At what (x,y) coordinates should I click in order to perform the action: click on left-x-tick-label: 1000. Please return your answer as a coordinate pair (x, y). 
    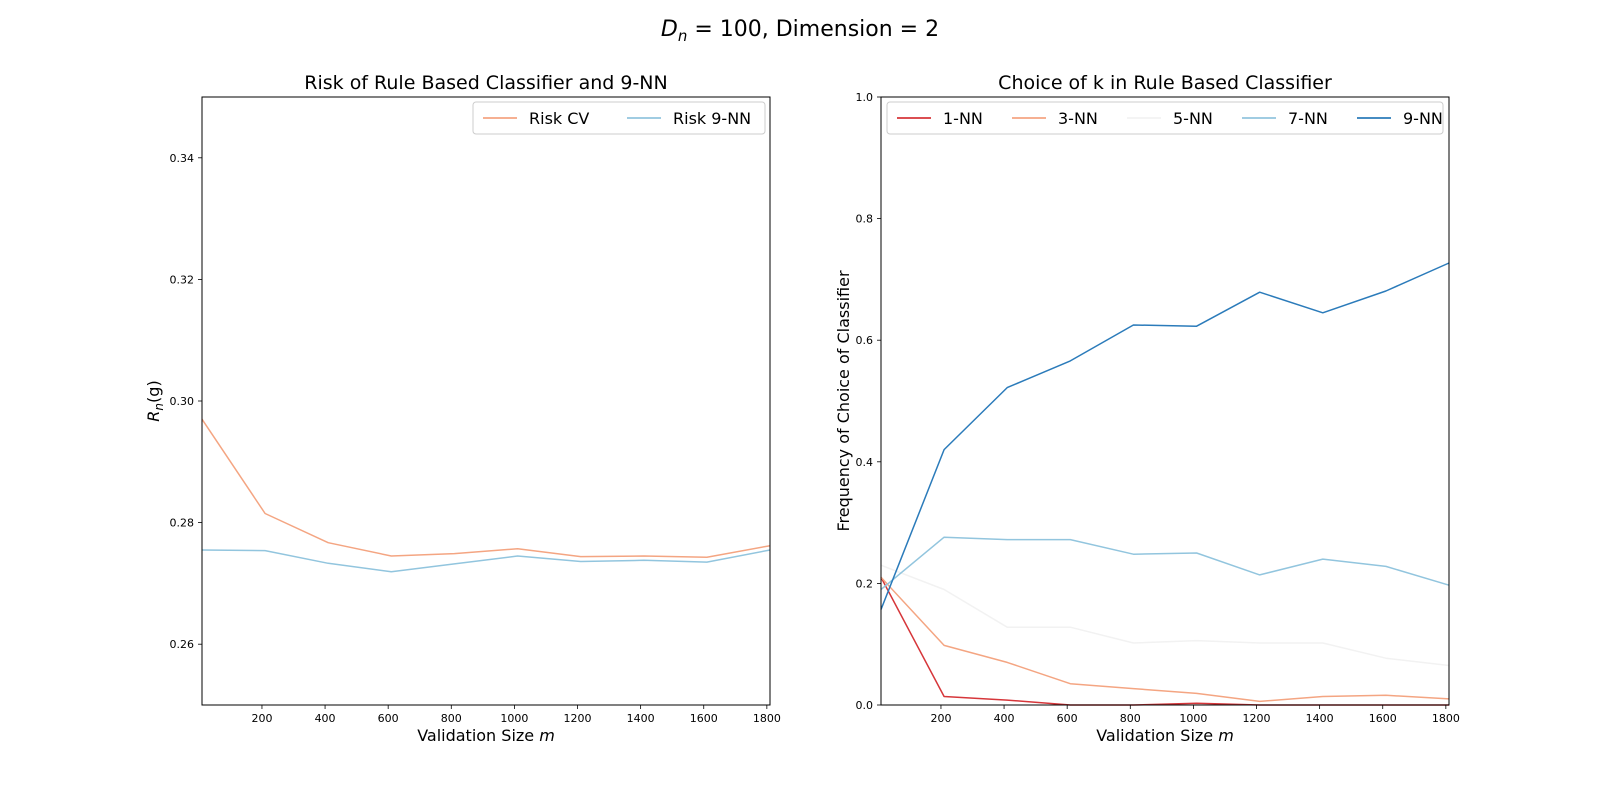
    Looking at the image, I should click on (514, 718).